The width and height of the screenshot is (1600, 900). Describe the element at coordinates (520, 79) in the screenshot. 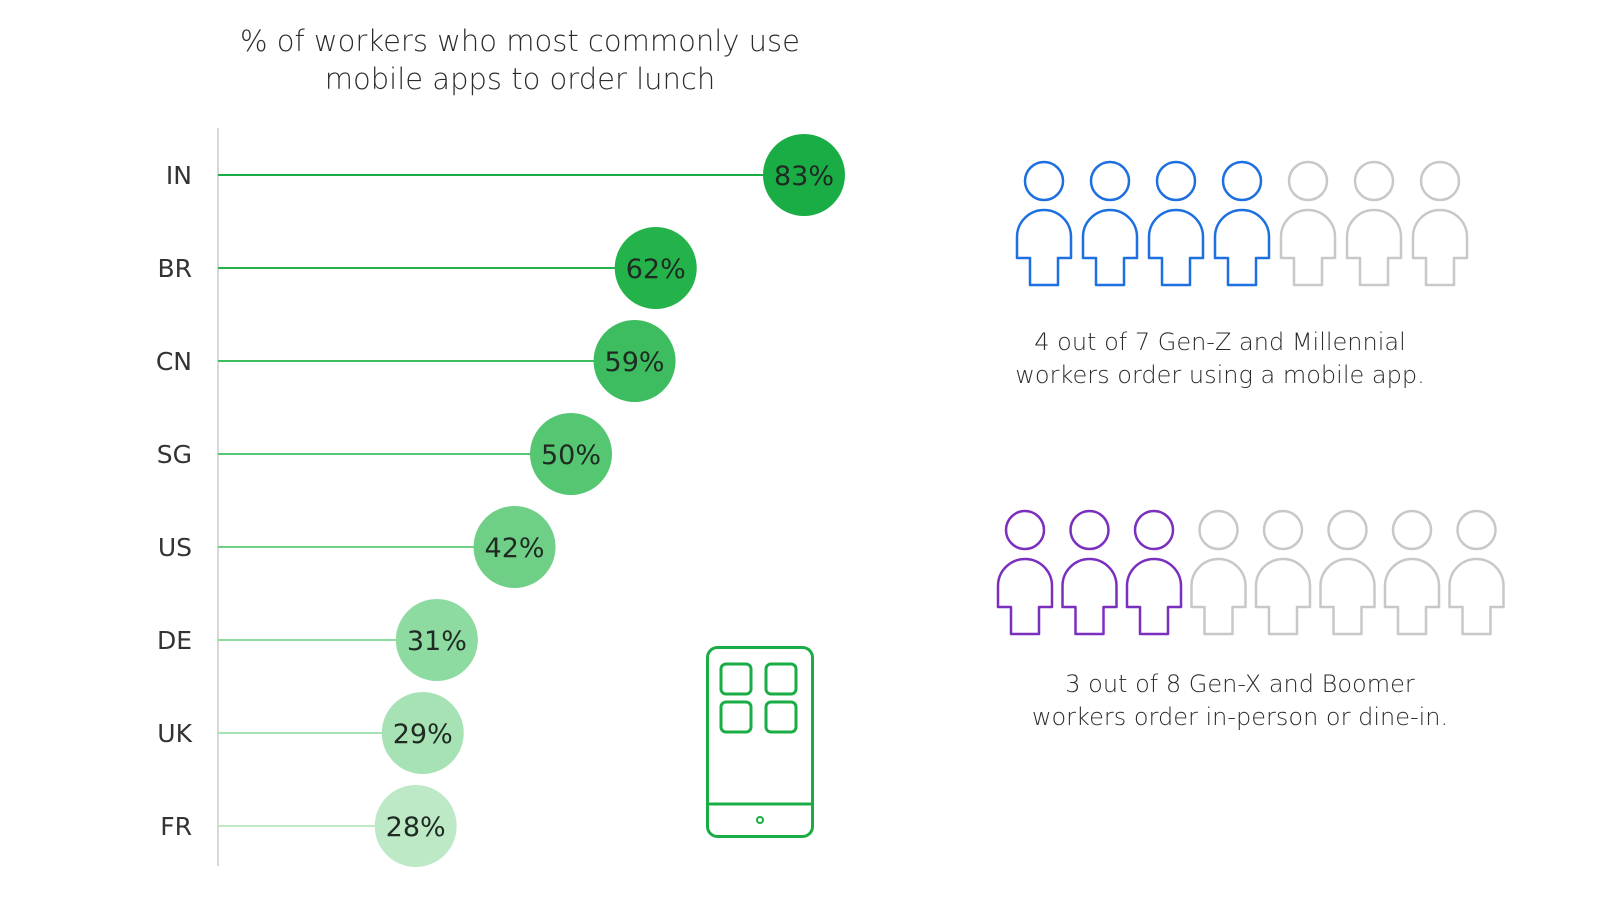

I see `chart-title-line-2: mobile apps to order lunch` at that location.